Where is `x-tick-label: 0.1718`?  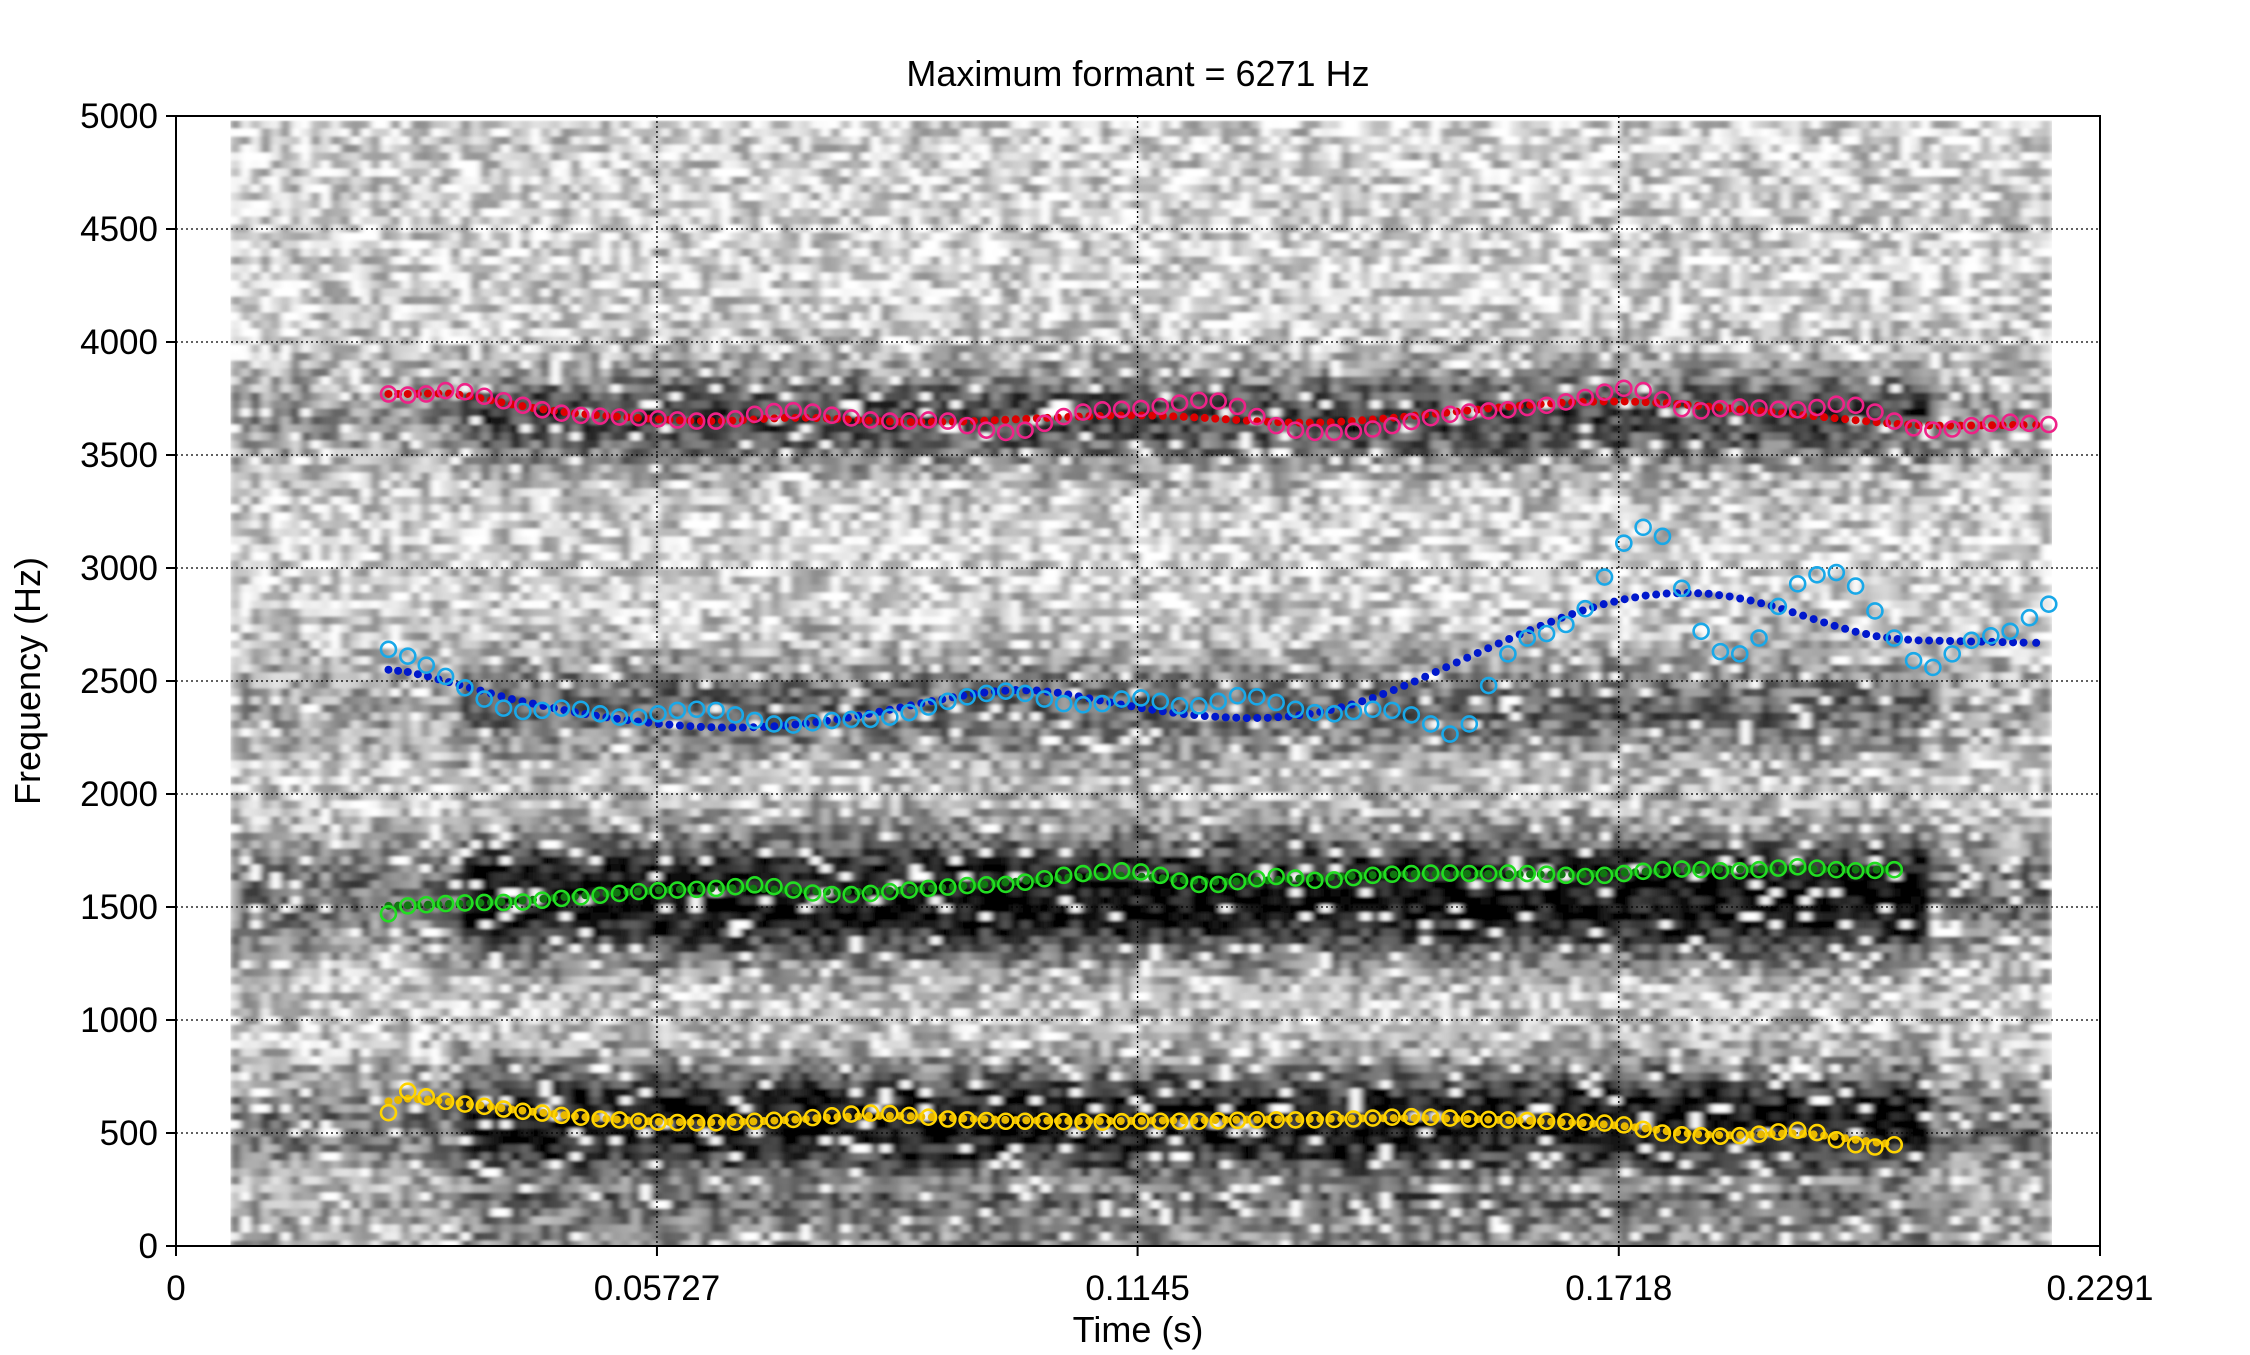
x-tick-label: 0.1718 is located at coordinates (1618, 1288).